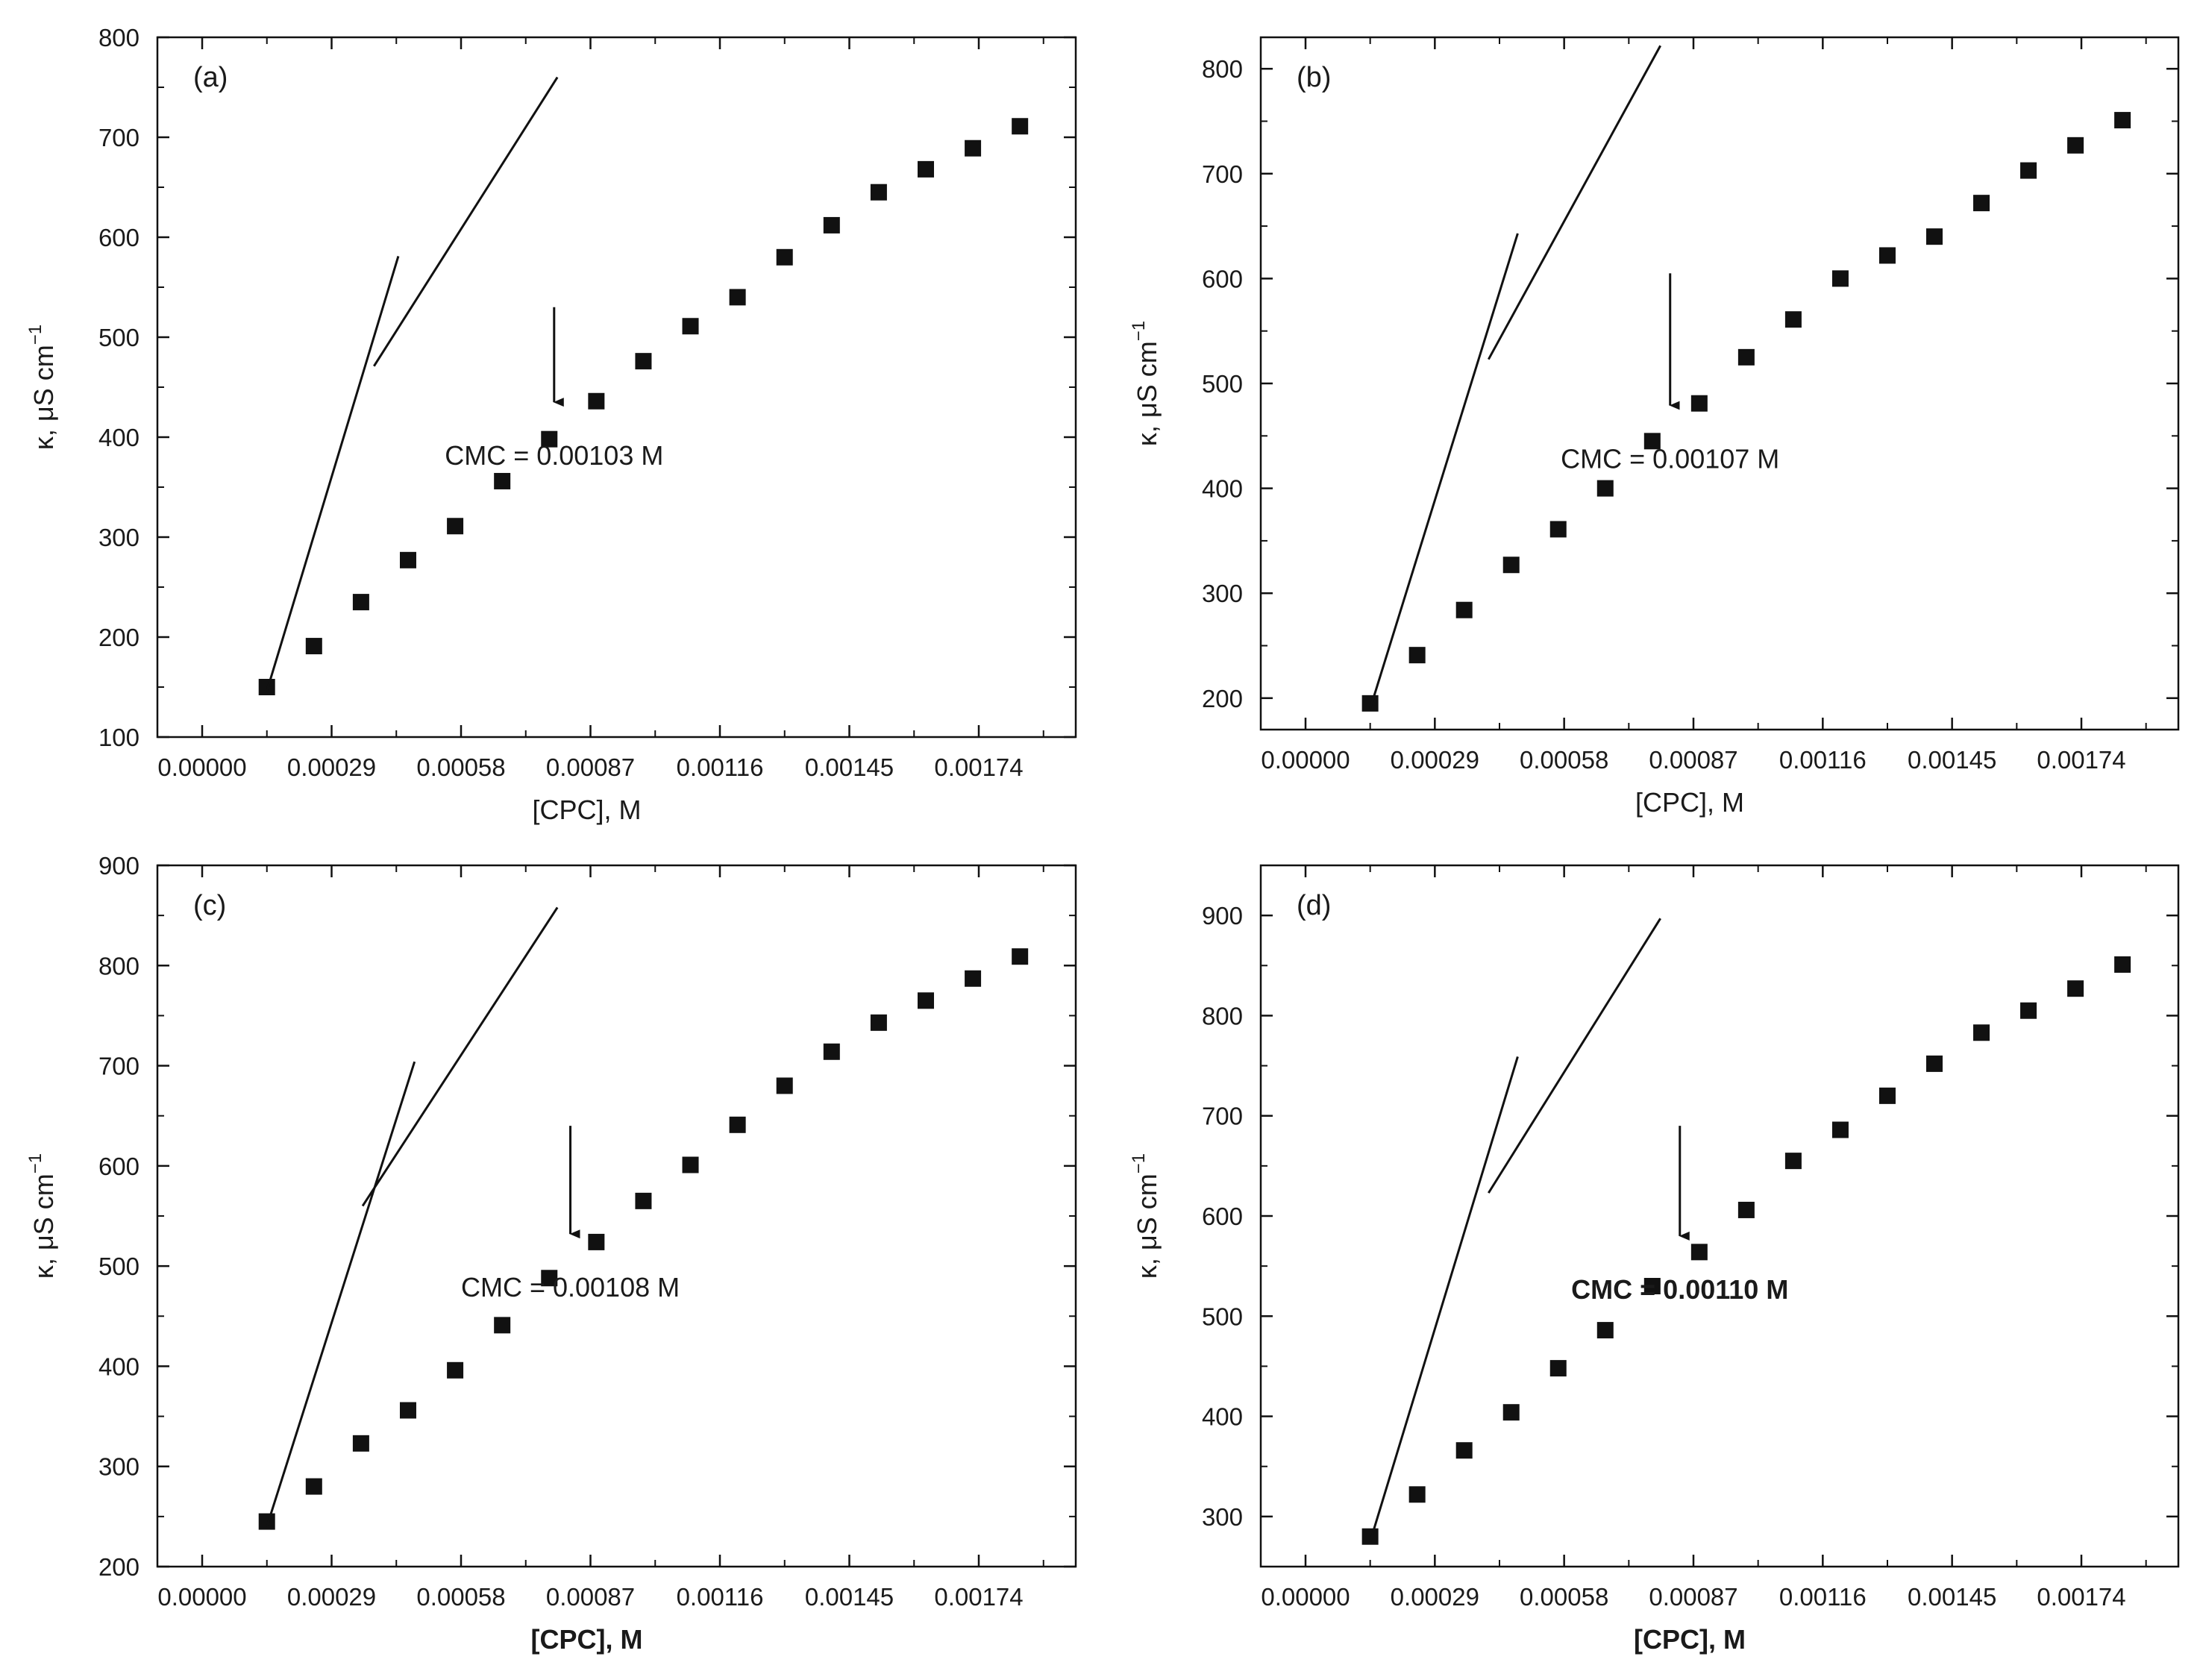  What do you see at coordinates (554, 455) in the screenshot?
I see `cmc-annotation: CMC = 0.00103 M` at bounding box center [554, 455].